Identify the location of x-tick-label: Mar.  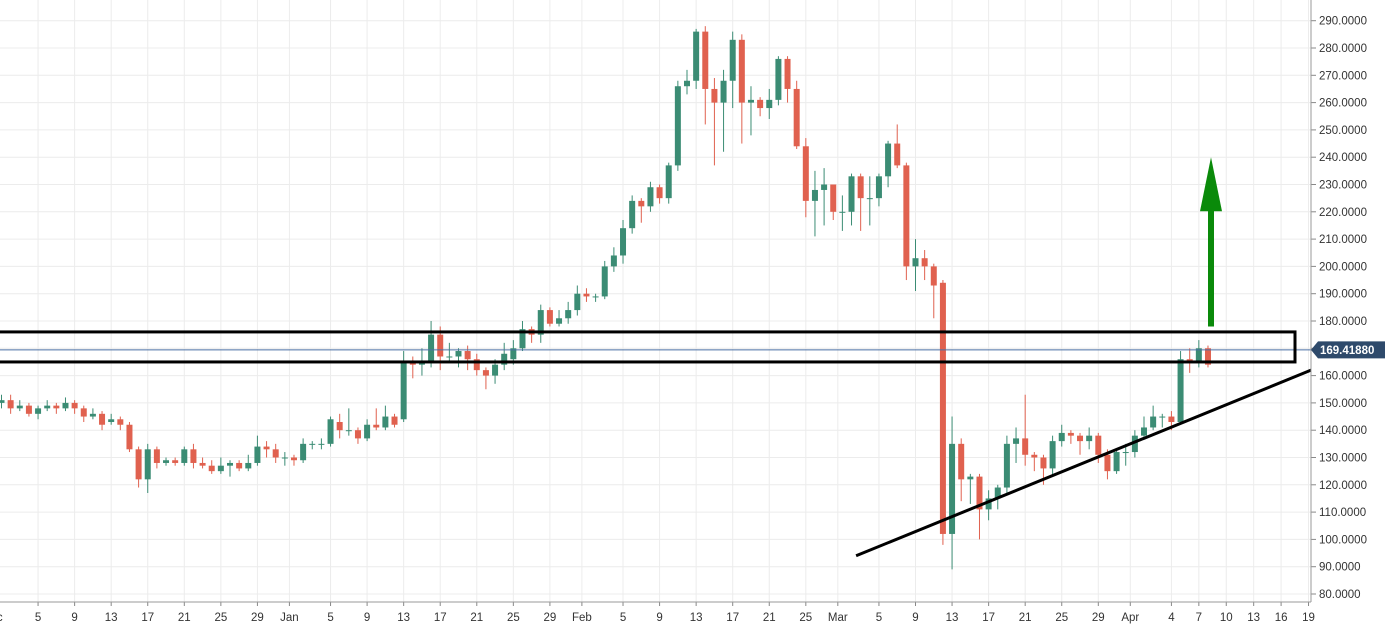
(838, 618).